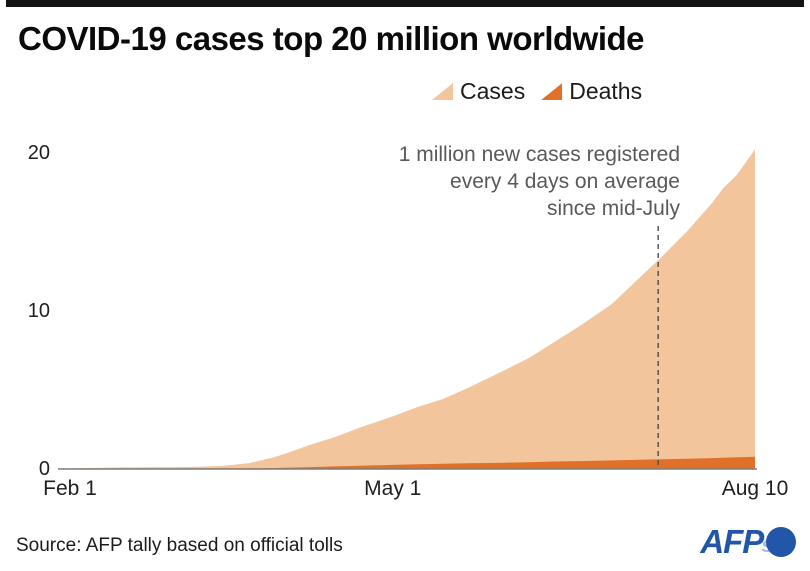 The image size is (810, 571). What do you see at coordinates (755, 488) in the screenshot?
I see `x-tick-aug10: Aug 10` at bounding box center [755, 488].